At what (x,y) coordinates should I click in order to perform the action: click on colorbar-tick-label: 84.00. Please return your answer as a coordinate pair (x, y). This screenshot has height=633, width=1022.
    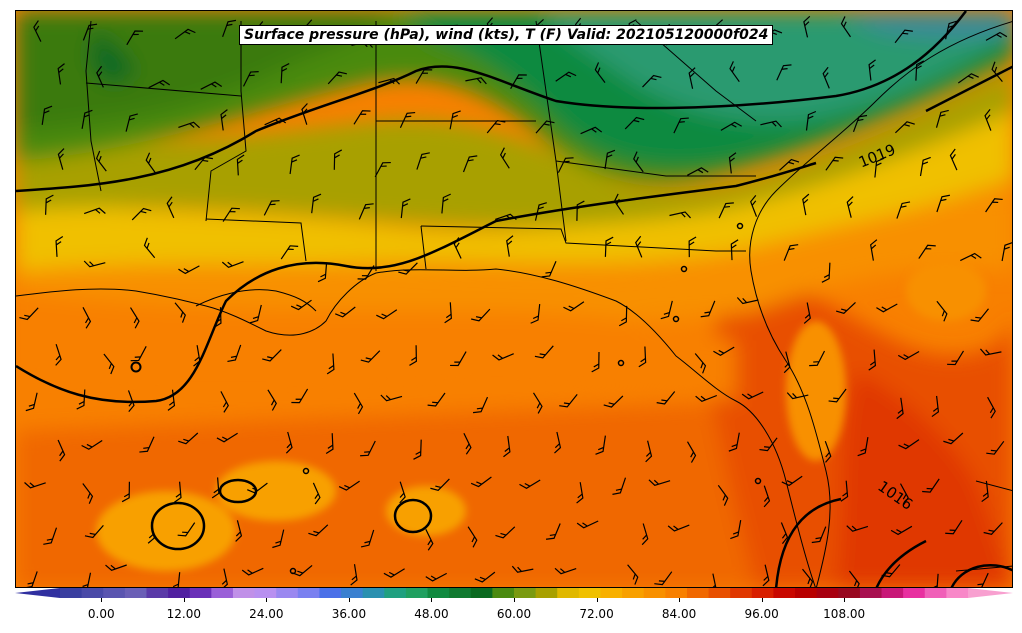
    Looking at the image, I should click on (679, 614).